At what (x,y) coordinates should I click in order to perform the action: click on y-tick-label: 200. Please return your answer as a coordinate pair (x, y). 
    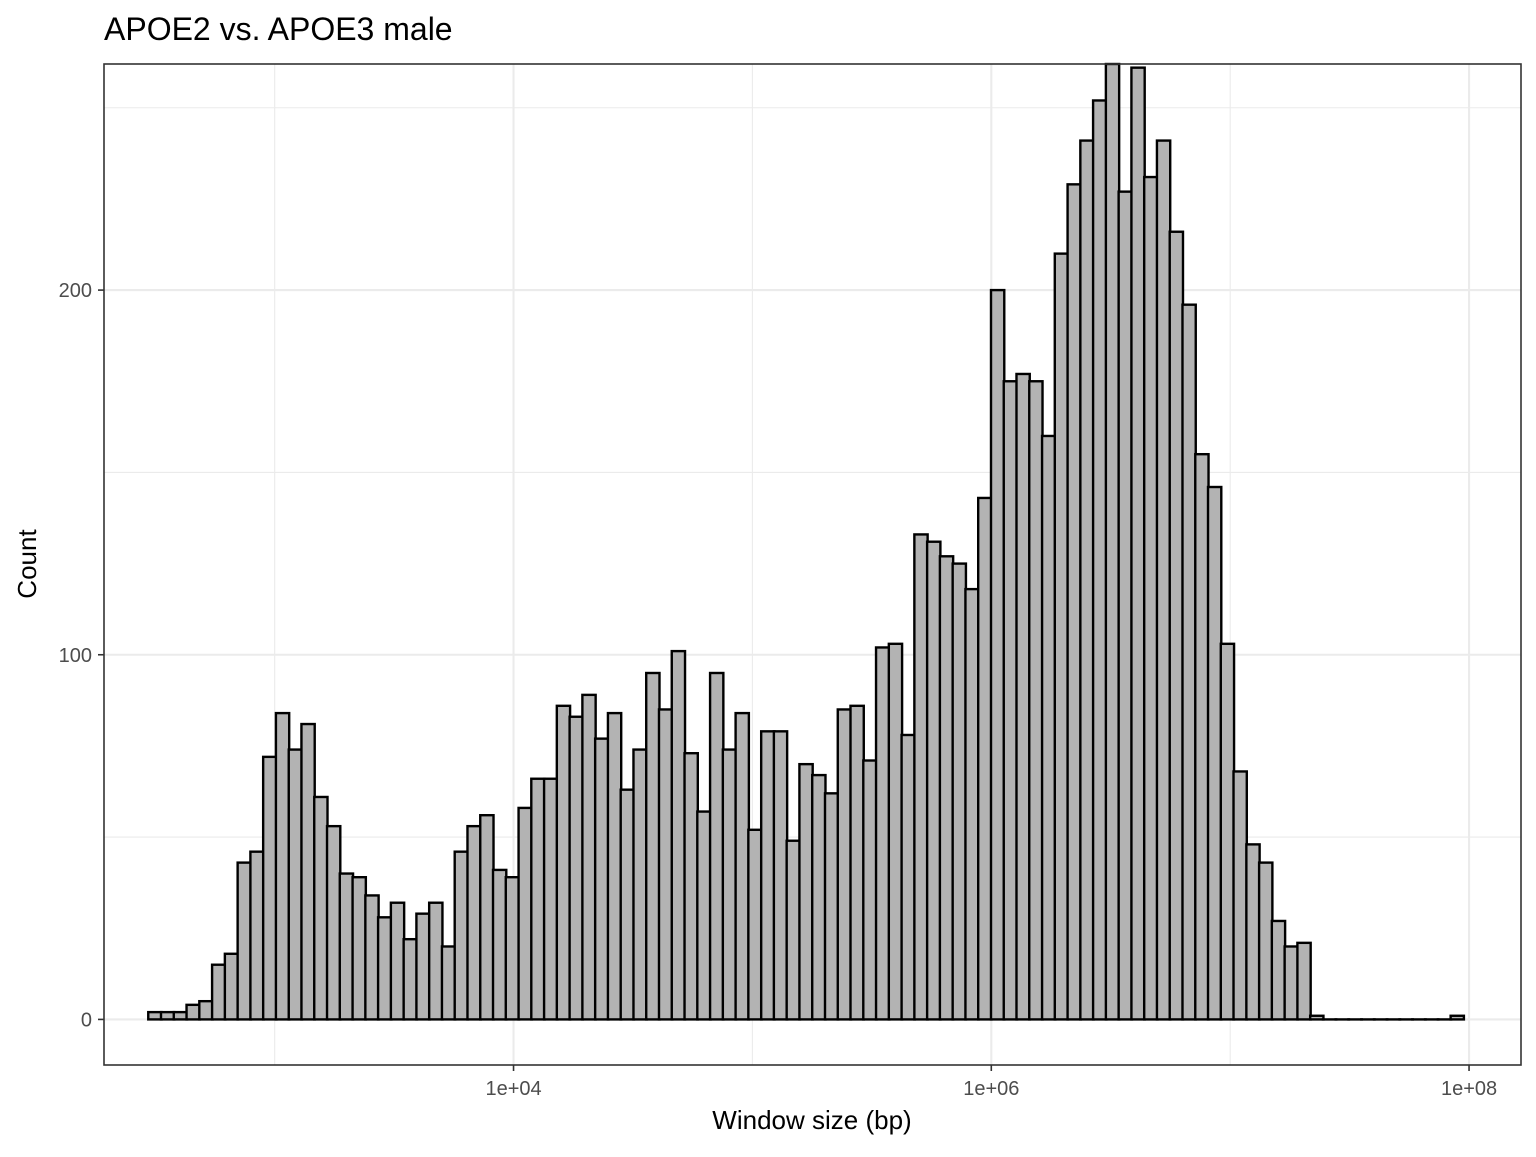
    Looking at the image, I should click on (75, 291).